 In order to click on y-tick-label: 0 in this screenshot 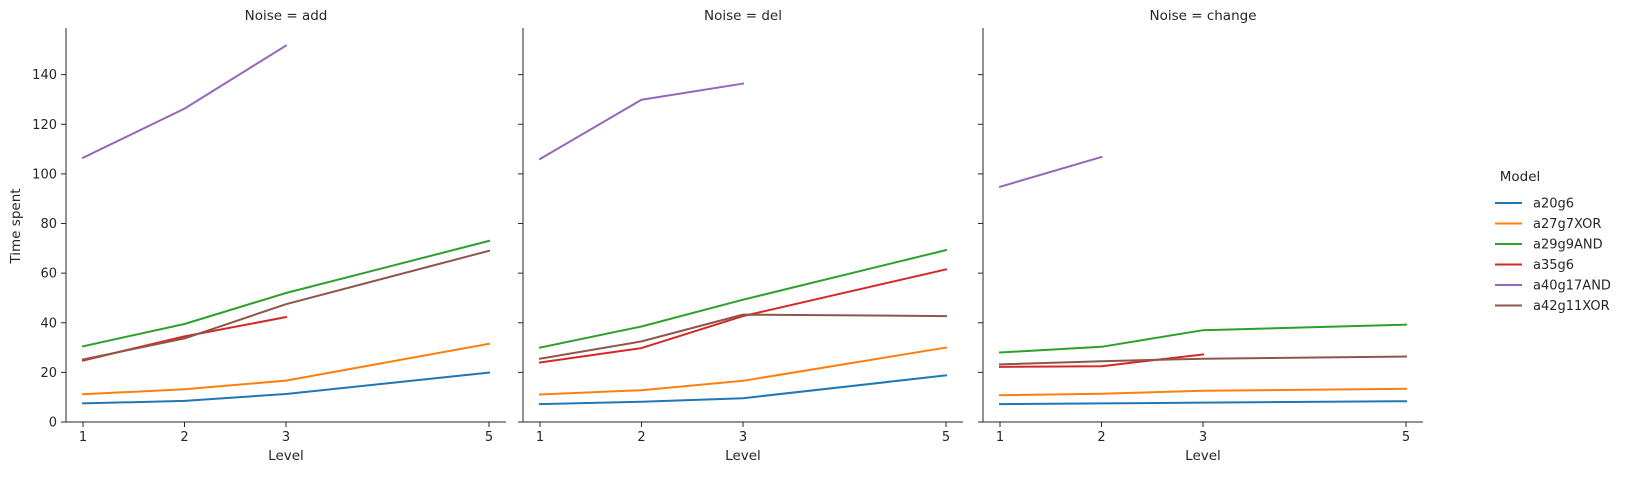, I will do `click(53, 423)`.